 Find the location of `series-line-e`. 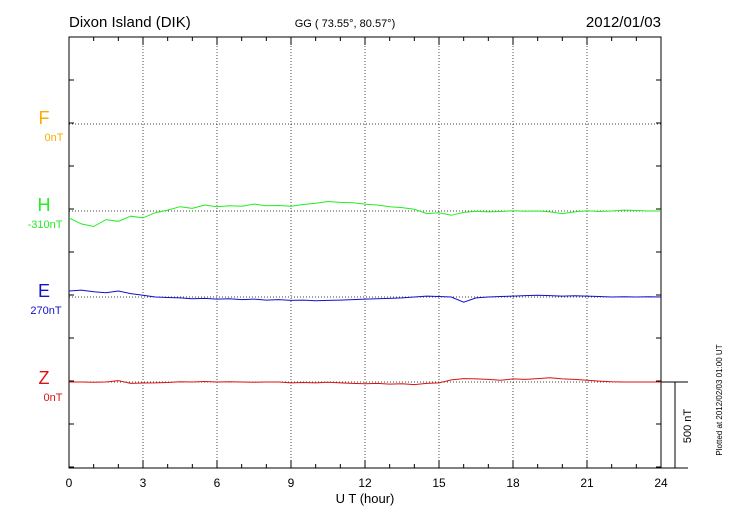

series-line-e is located at coordinates (365, 296).